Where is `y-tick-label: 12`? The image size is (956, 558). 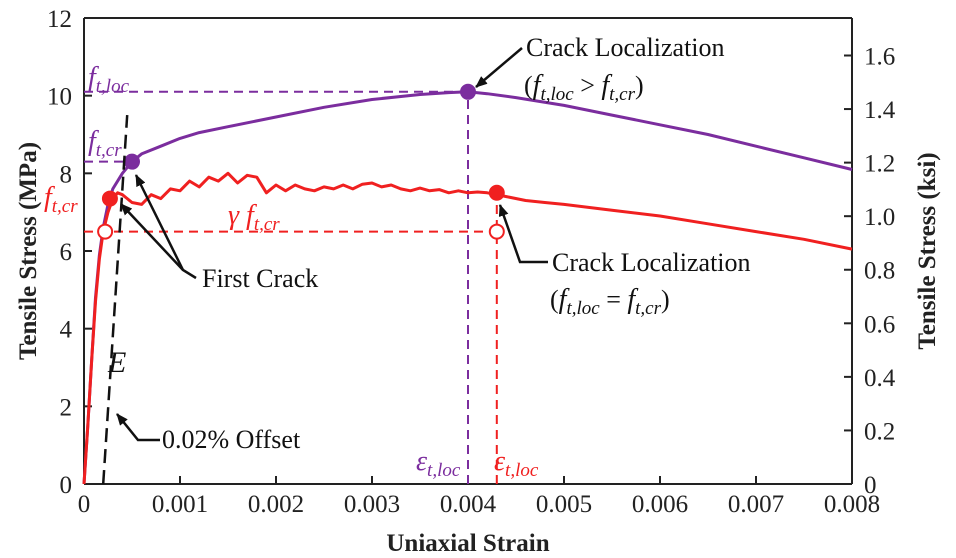
y-tick-label: 12 is located at coordinates (59, 19).